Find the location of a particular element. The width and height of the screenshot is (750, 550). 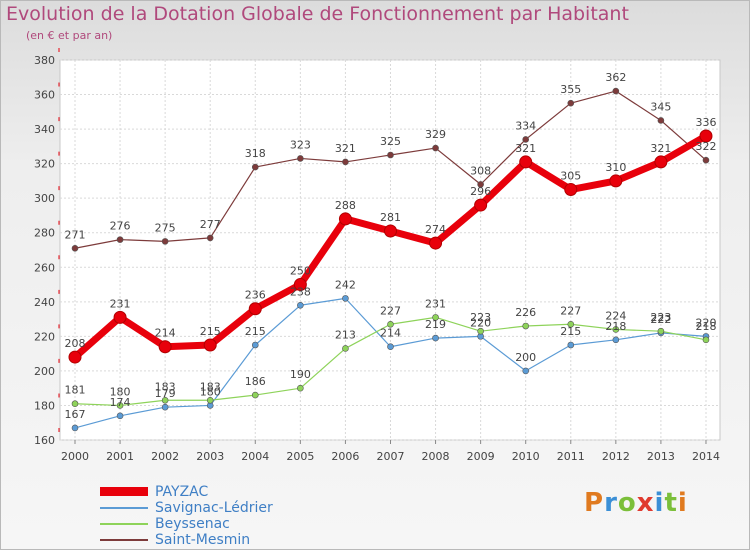

x-tick-label: 2002 is located at coordinates (165, 456).